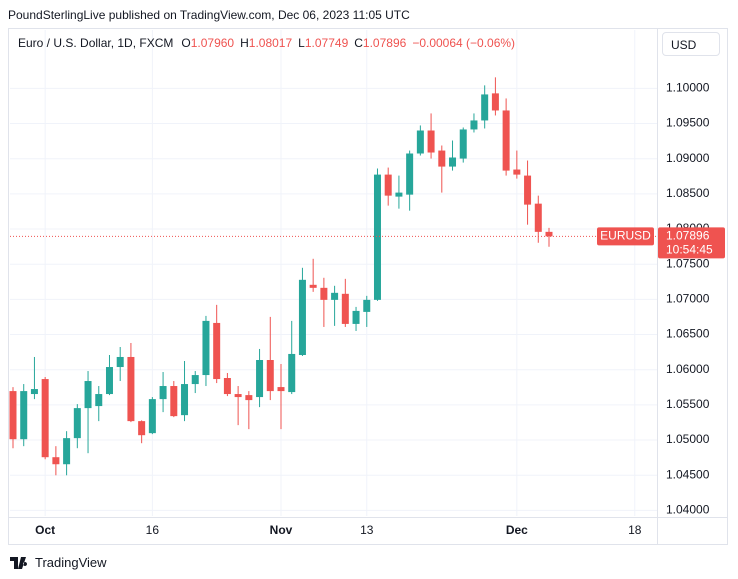 This screenshot has width=738, height=579. What do you see at coordinates (19, 562) in the screenshot?
I see `logo-icon` at bounding box center [19, 562].